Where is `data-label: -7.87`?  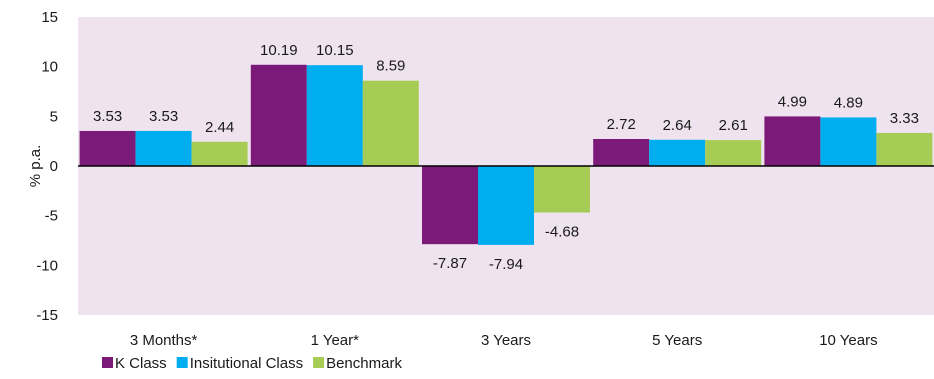 data-label: -7.87 is located at coordinates (450, 263).